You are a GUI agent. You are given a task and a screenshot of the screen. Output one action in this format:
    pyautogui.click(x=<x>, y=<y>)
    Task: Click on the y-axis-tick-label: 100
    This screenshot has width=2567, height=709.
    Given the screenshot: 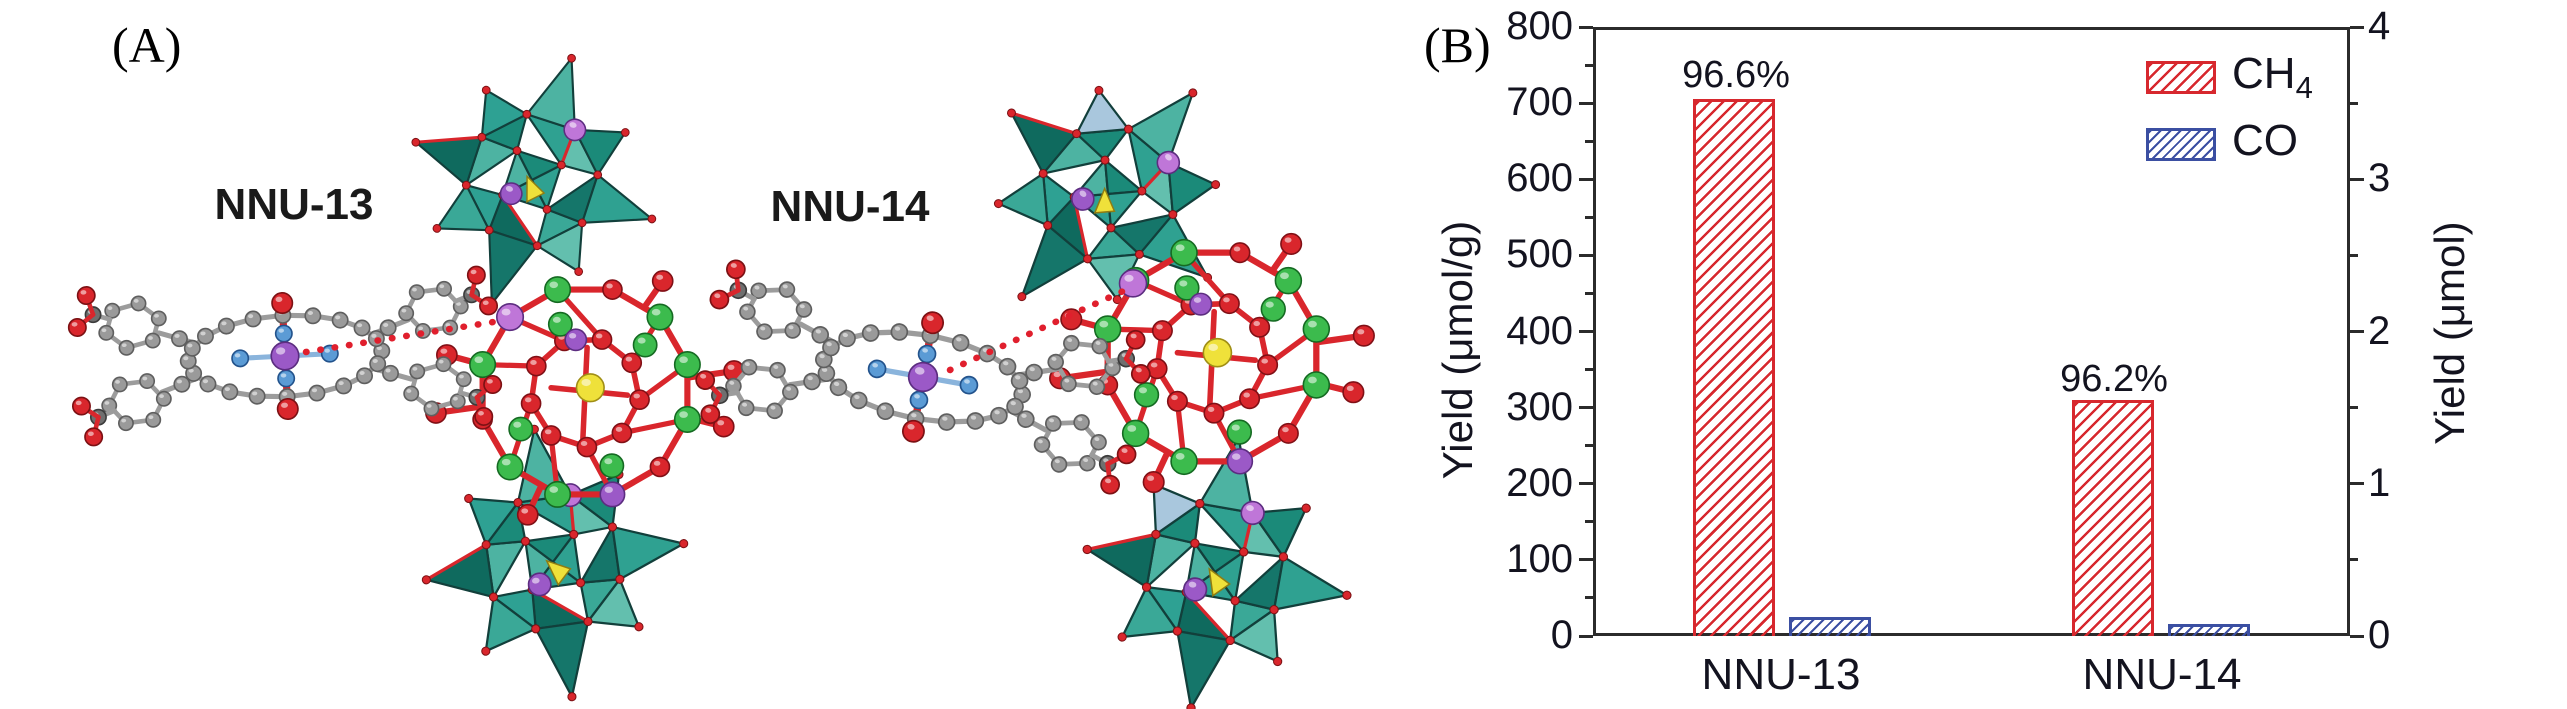 What is the action you would take?
    pyautogui.click(x=1539, y=558)
    